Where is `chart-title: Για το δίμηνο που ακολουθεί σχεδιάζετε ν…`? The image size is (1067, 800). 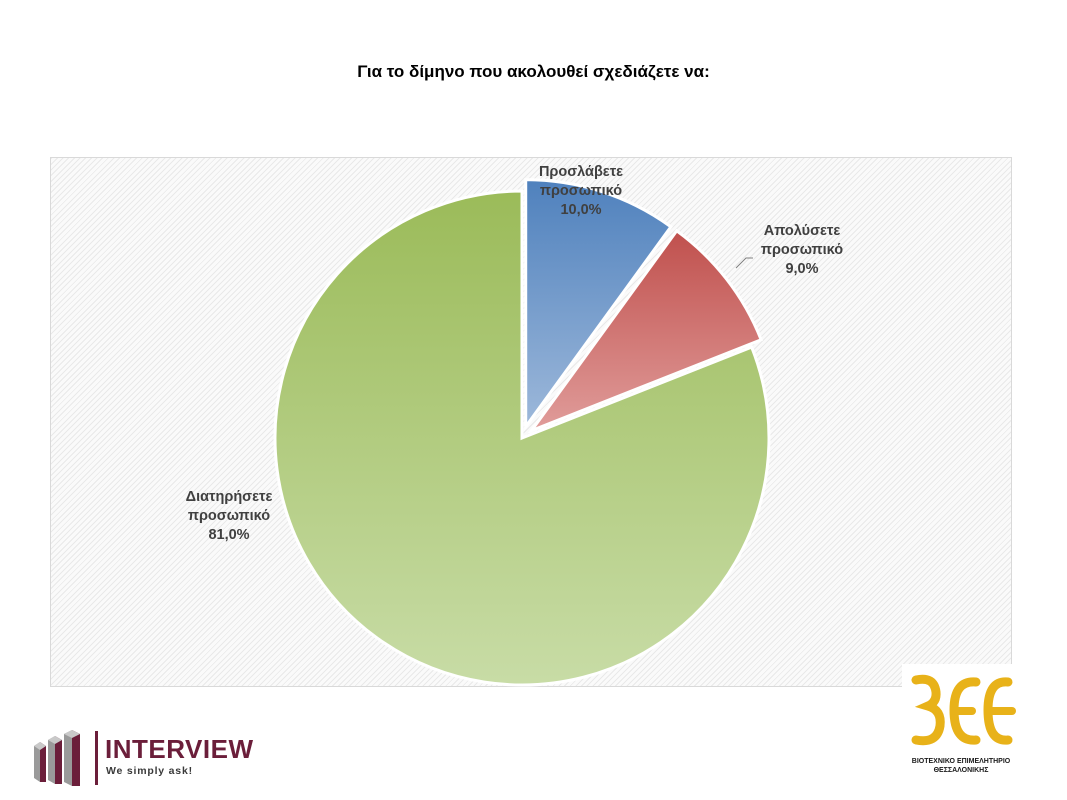
chart-title: Για το δίμηνο που ακολουθεί σχεδιάζετε ν… is located at coordinates (533, 71).